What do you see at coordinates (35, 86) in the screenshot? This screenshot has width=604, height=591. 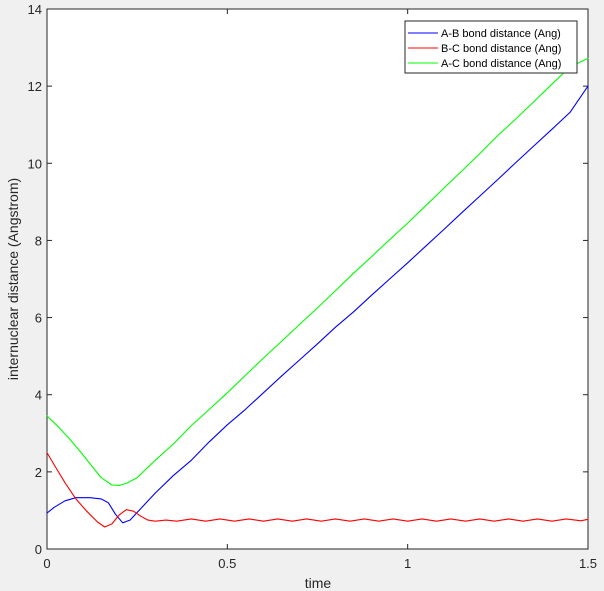 I see `y-tick-label: 12` at bounding box center [35, 86].